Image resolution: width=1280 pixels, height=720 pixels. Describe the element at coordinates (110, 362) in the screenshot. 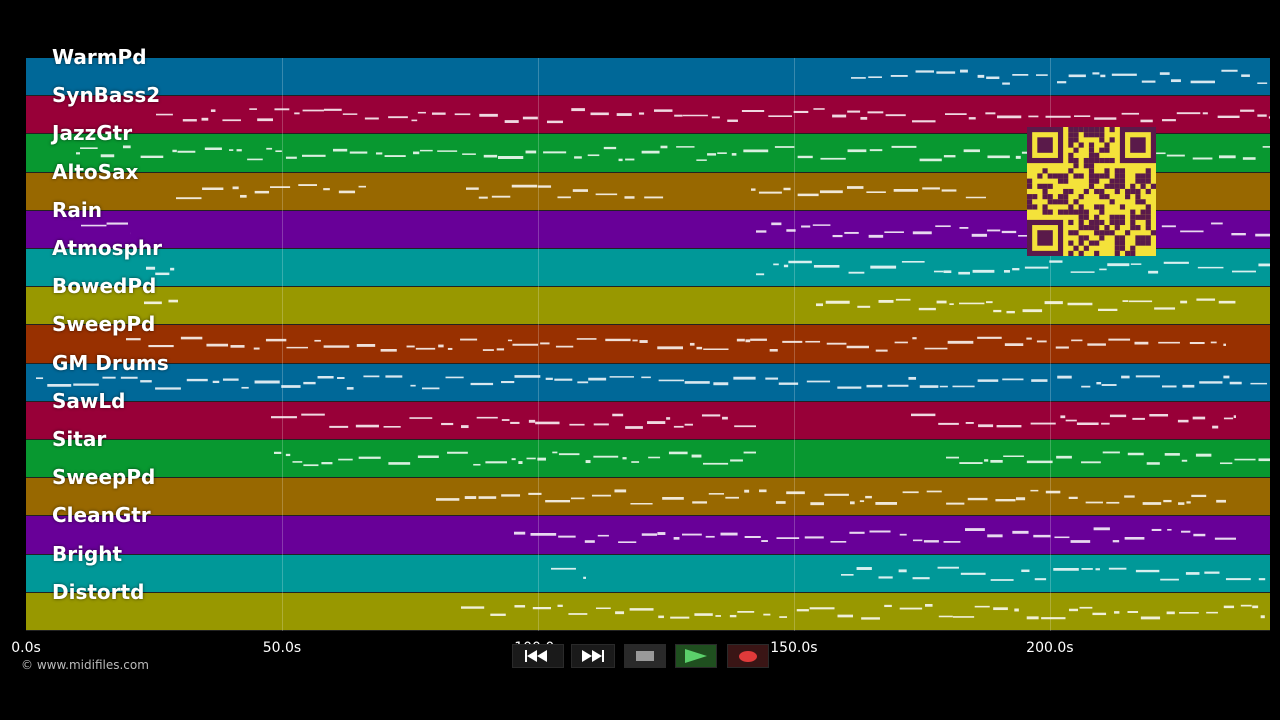

I see `track-label: GM Drums` at that location.